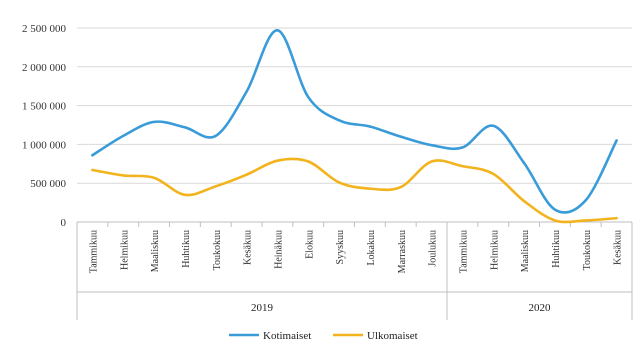 The width and height of the screenshot is (633, 341). What do you see at coordinates (540, 308) in the screenshot?
I see `group-label: 2020` at bounding box center [540, 308].